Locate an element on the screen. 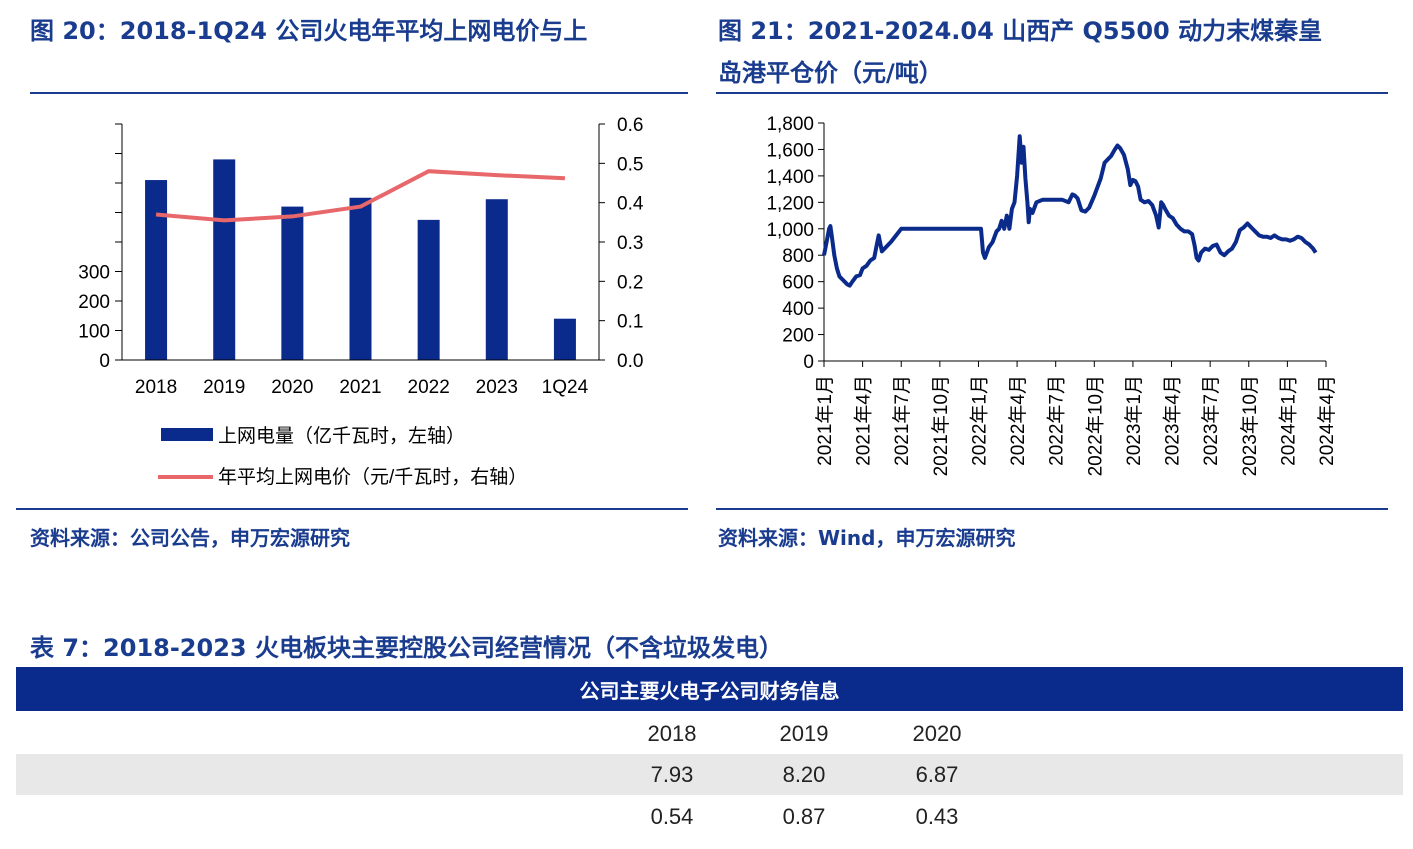 The width and height of the screenshot is (1413, 849). x-tick-label: 2023年7月 is located at coordinates (1211, 420).